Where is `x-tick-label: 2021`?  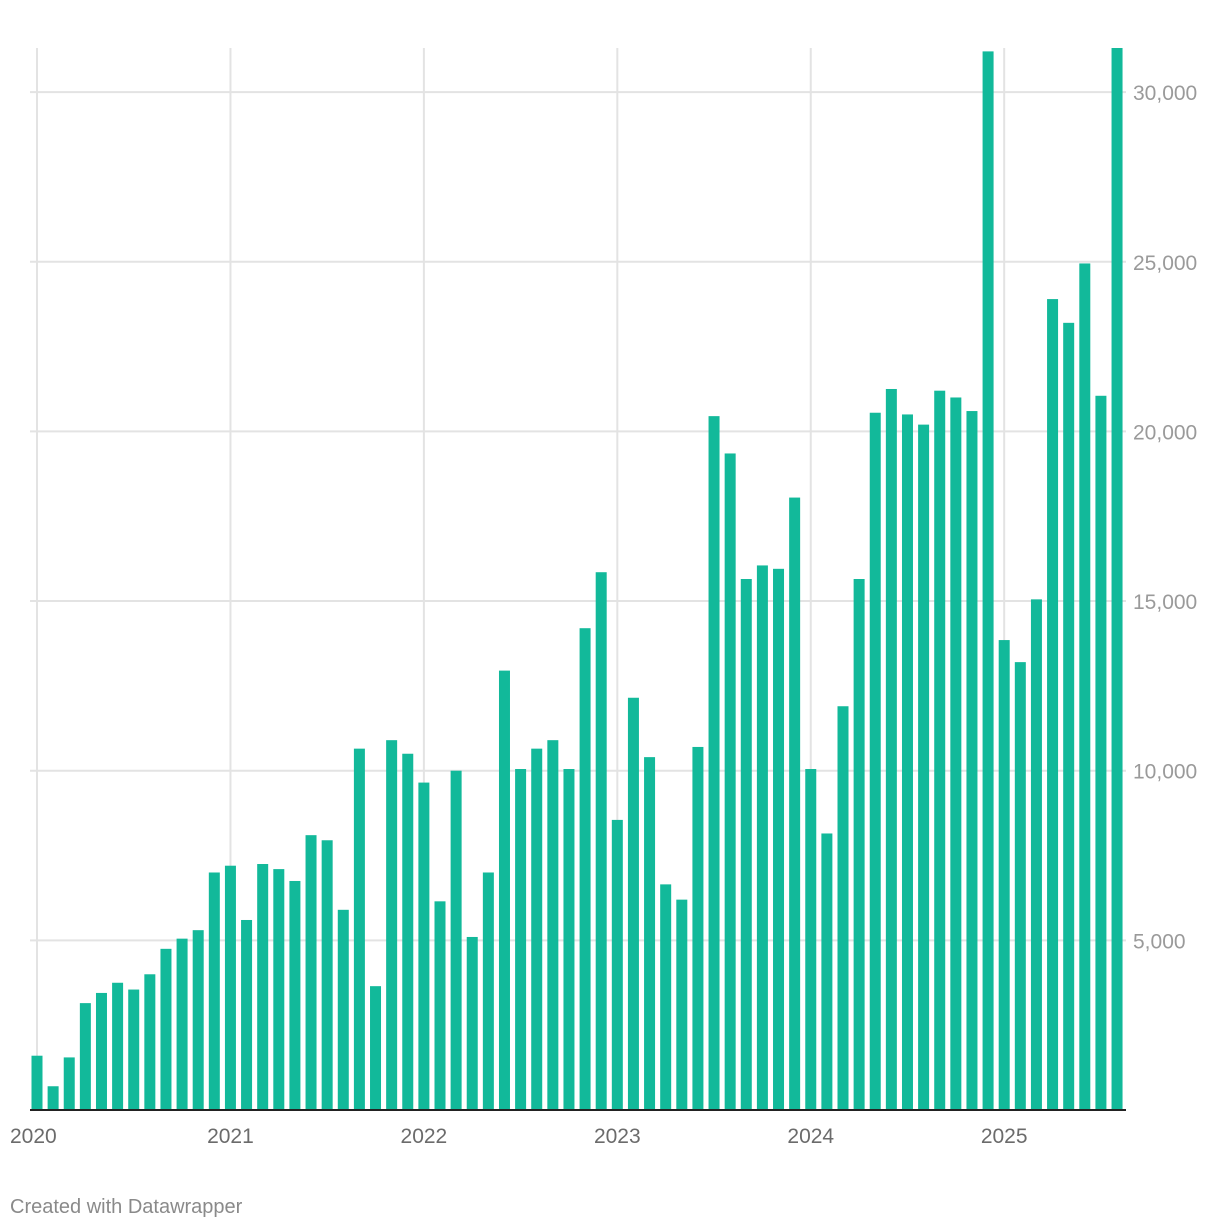
x-tick-label: 2021 is located at coordinates (230, 1136).